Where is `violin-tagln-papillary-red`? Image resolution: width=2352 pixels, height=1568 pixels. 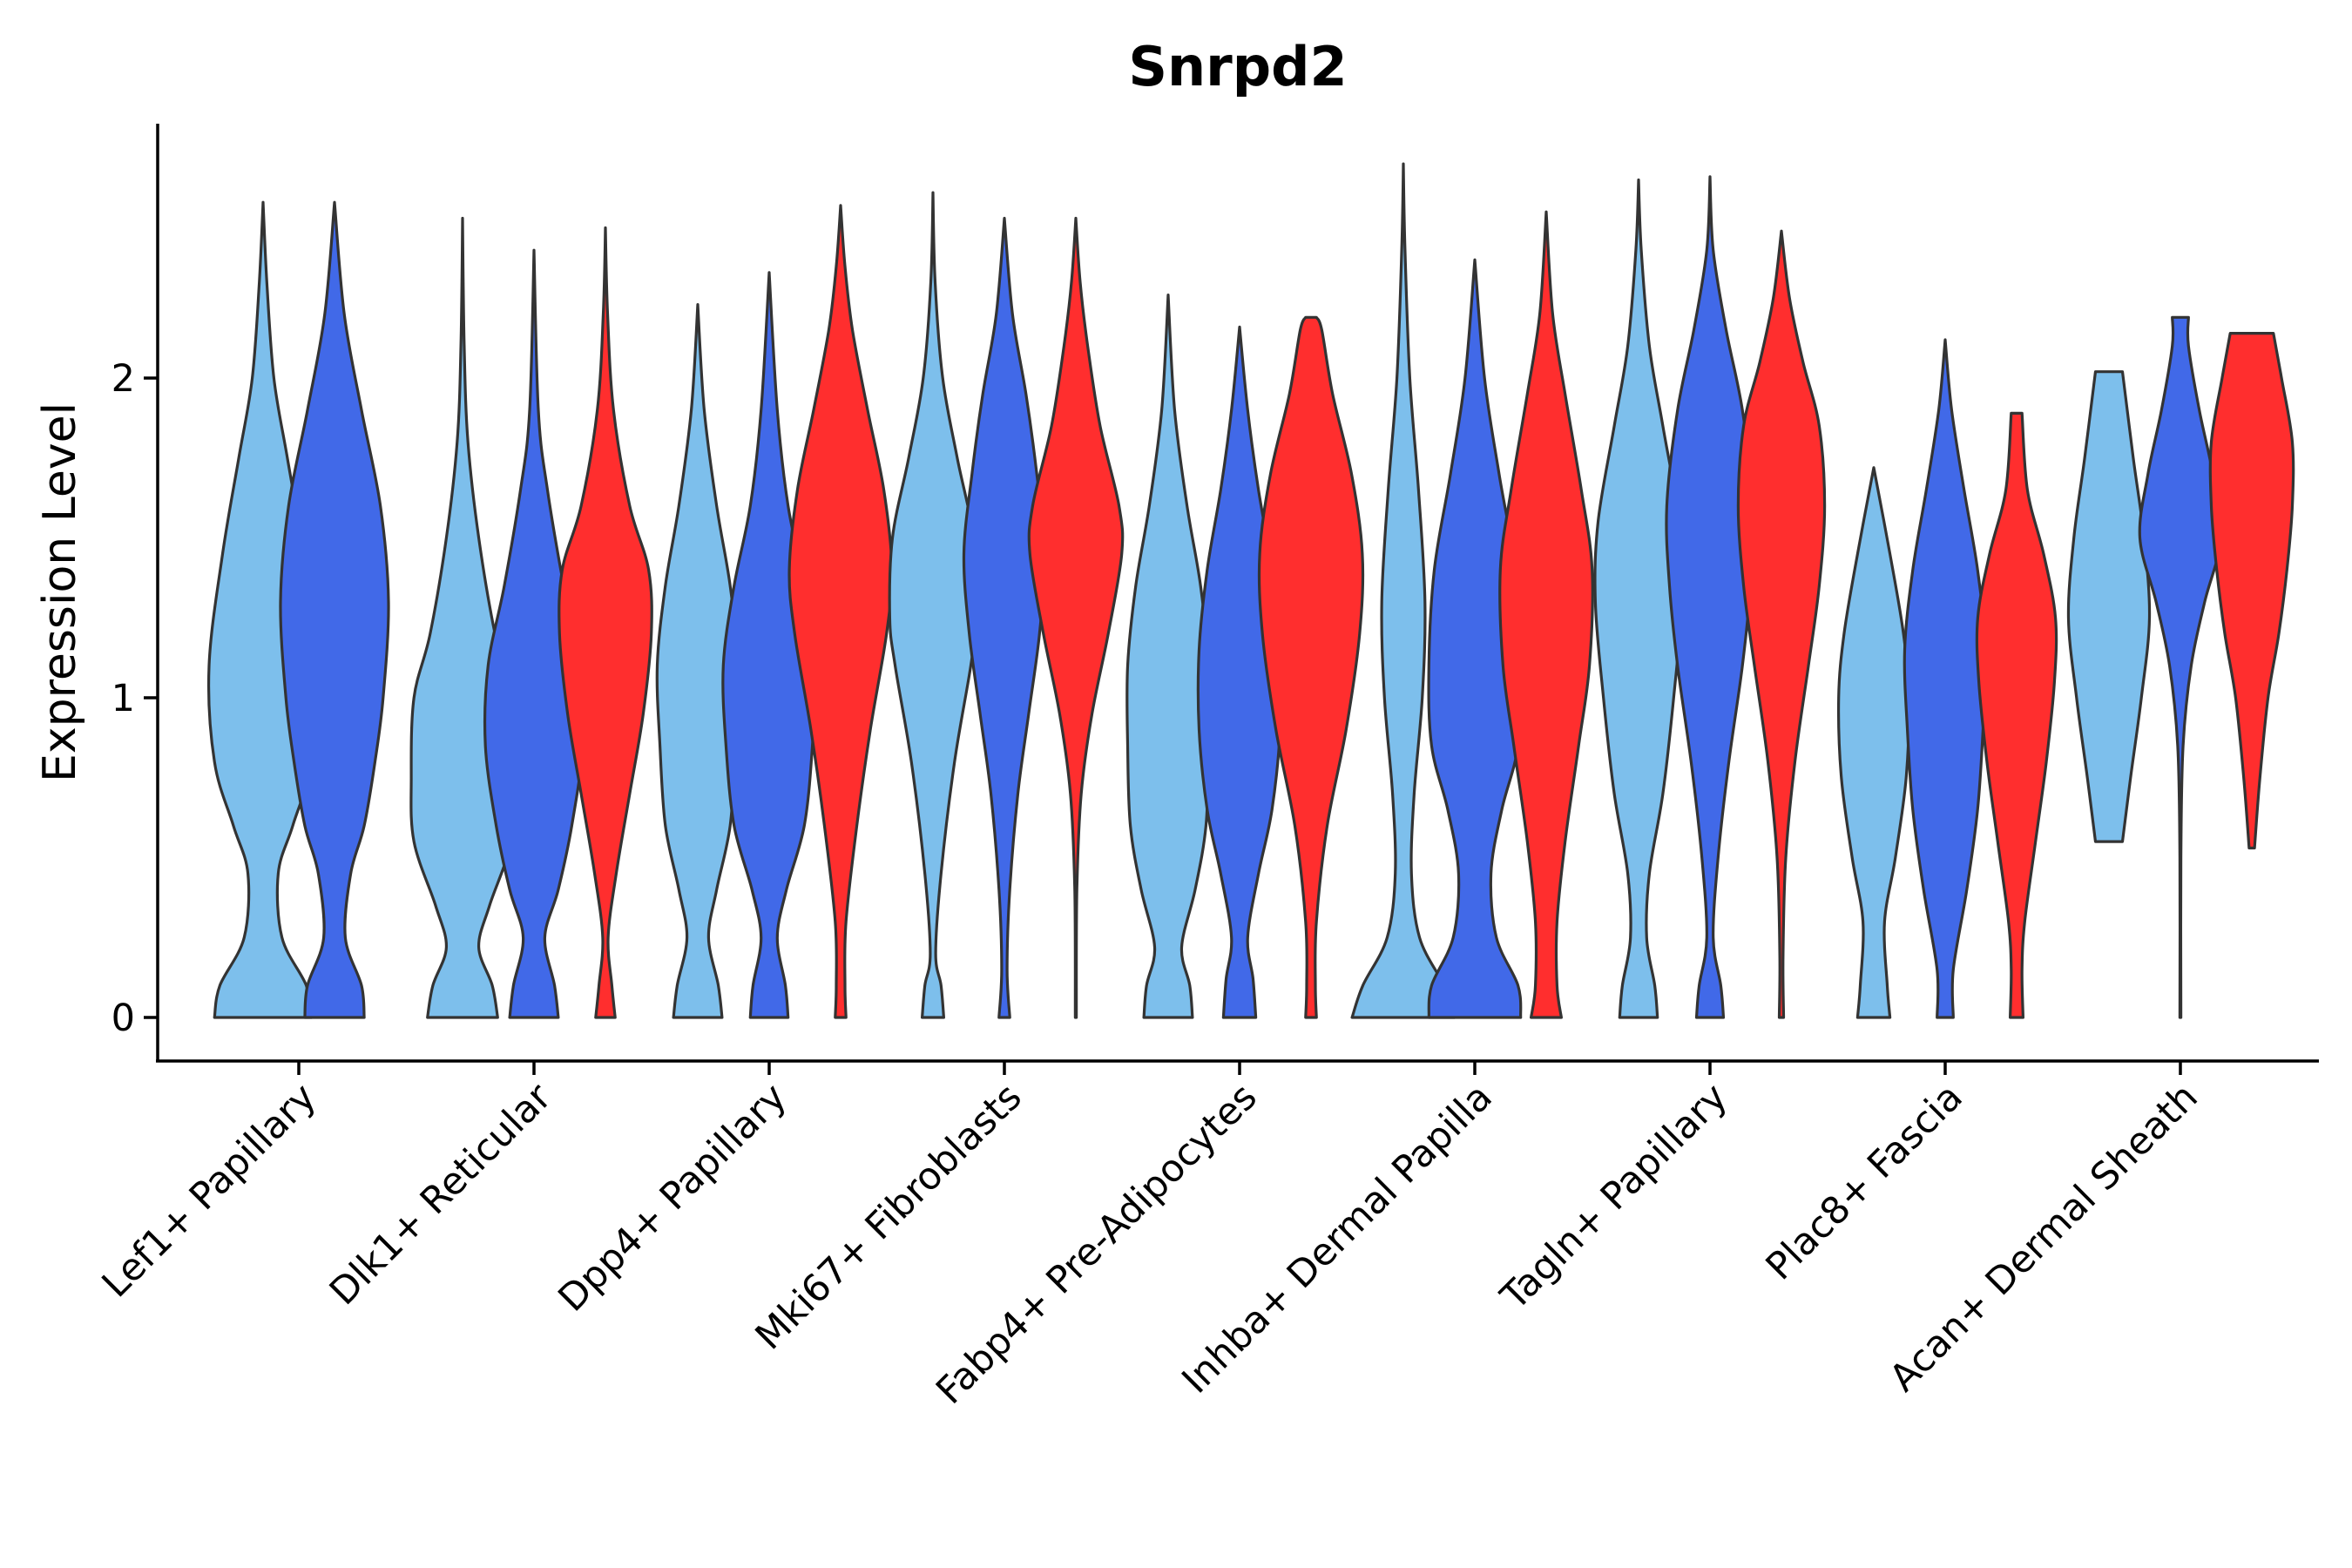 violin-tagln-papillary-red is located at coordinates (1782, 624).